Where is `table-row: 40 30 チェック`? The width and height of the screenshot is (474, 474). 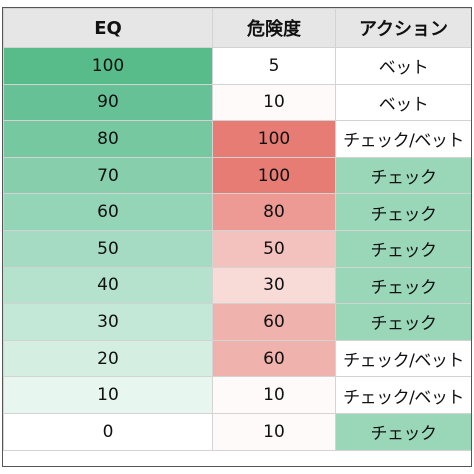
table-row: 40 30 チェック is located at coordinates (237, 285).